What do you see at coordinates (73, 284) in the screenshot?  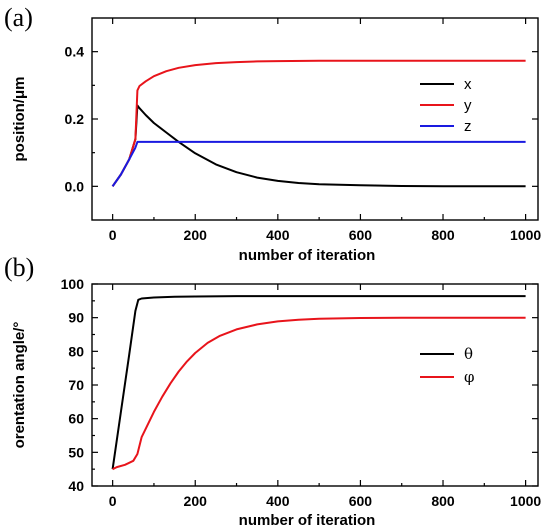 I see `y-tick-label: 100` at bounding box center [73, 284].